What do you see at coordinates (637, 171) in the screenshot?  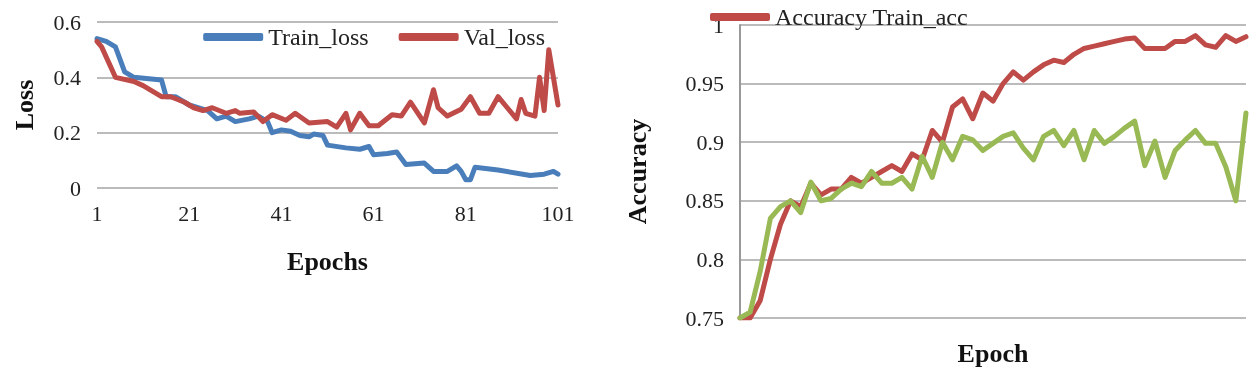 I see `y-axis-title: Accuracy` at bounding box center [637, 171].